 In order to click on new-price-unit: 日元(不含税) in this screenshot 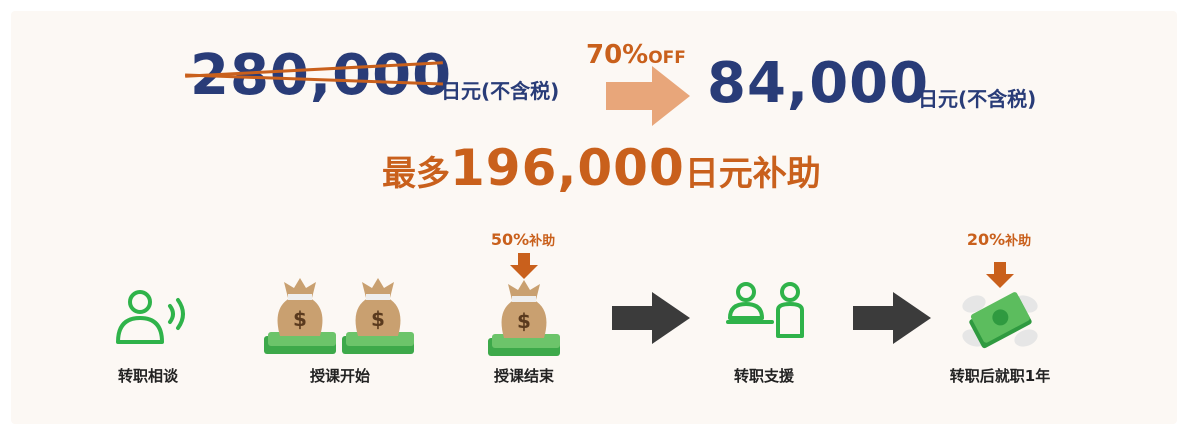, I will do `click(977, 99)`.